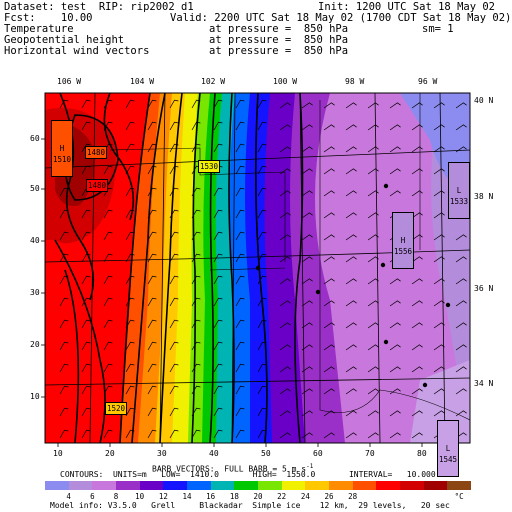 This screenshot has width=512, height=512. I want to click on contour-label: 1520, so click(116, 408).